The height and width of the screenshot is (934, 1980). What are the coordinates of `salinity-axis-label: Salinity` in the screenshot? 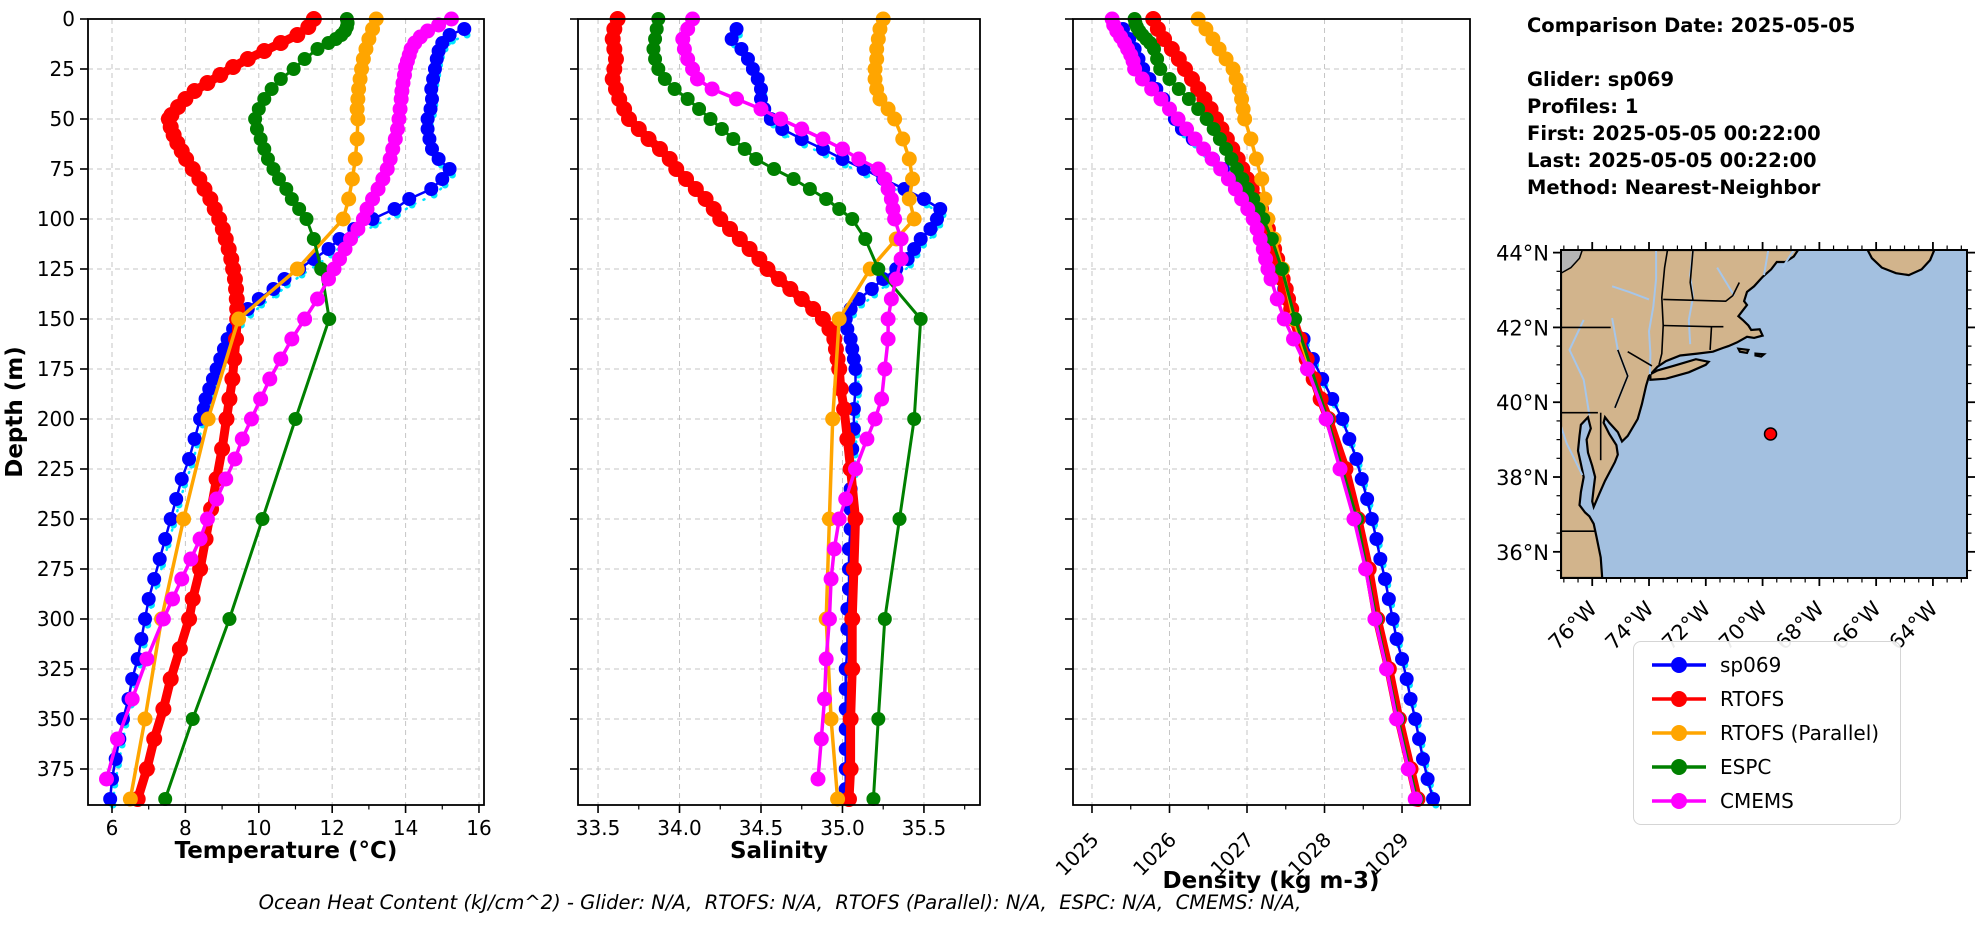 It's located at (779, 851).